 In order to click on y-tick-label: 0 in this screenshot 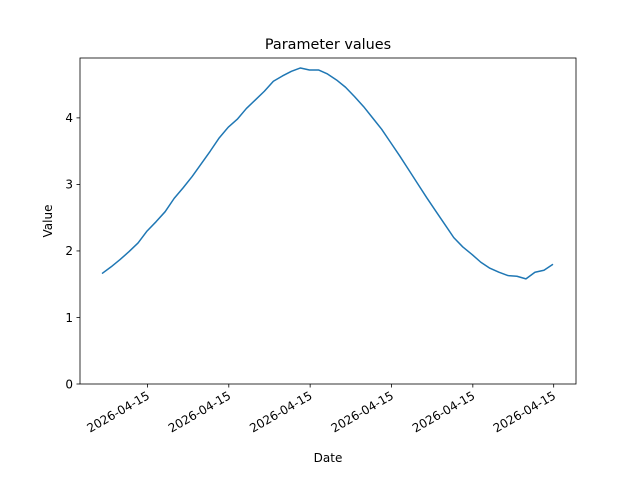, I will do `click(69, 384)`.